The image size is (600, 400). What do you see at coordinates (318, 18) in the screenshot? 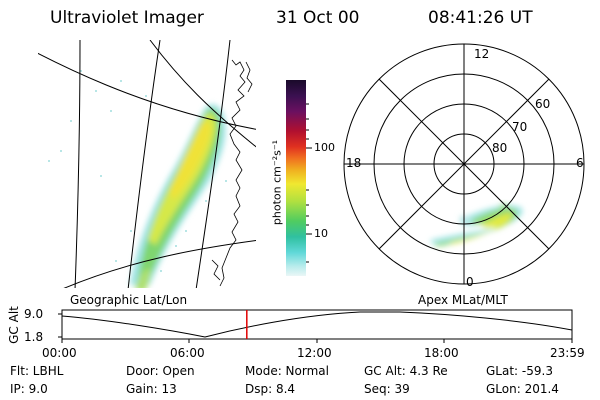
I see `date-label: 31 Oct 00` at bounding box center [318, 18].